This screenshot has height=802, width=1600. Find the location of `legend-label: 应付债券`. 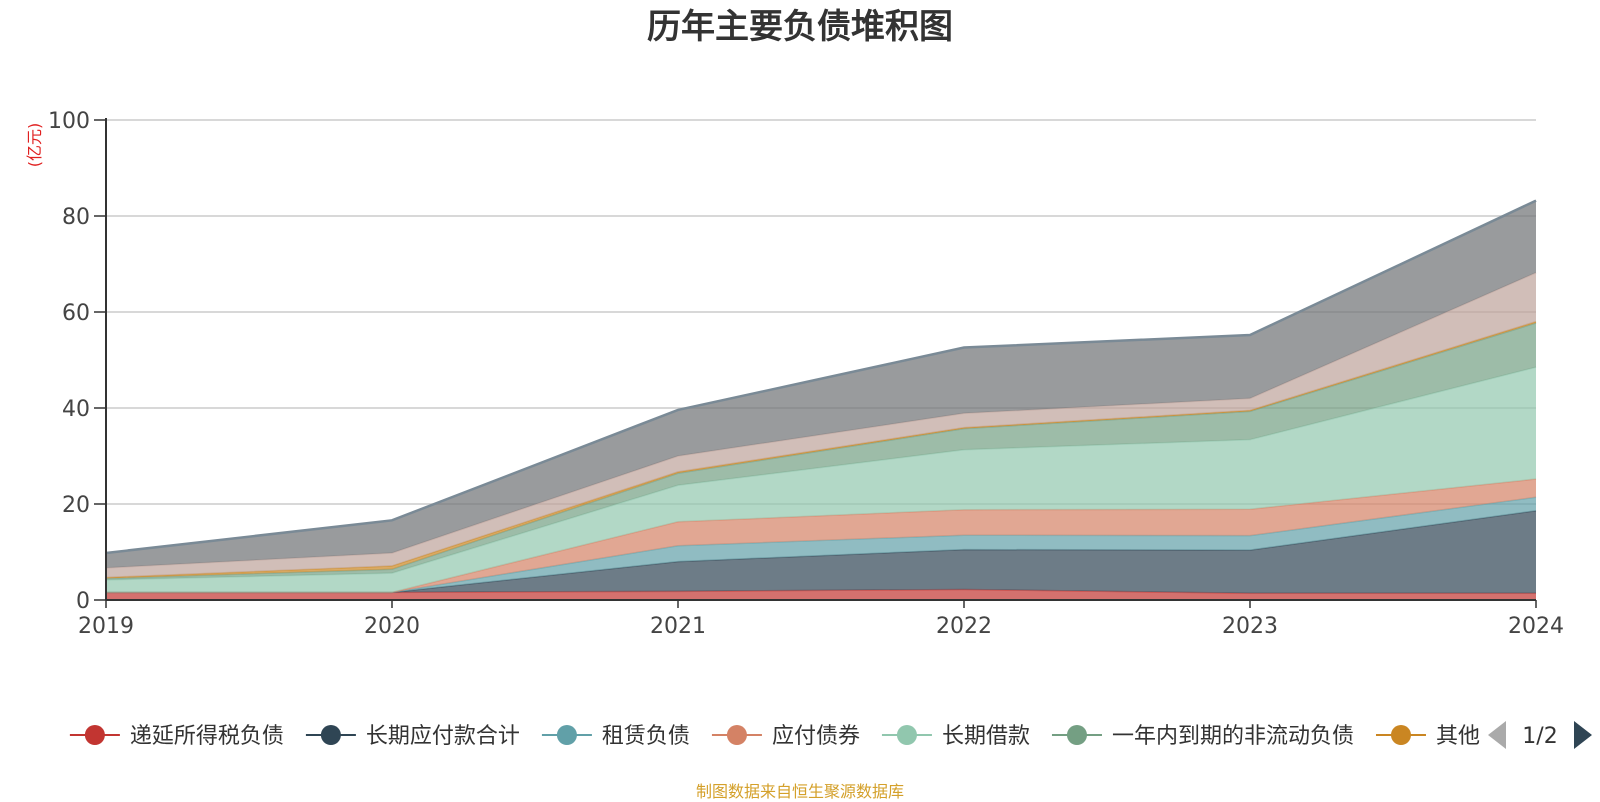

legend-label: 应付债券 is located at coordinates (816, 736).